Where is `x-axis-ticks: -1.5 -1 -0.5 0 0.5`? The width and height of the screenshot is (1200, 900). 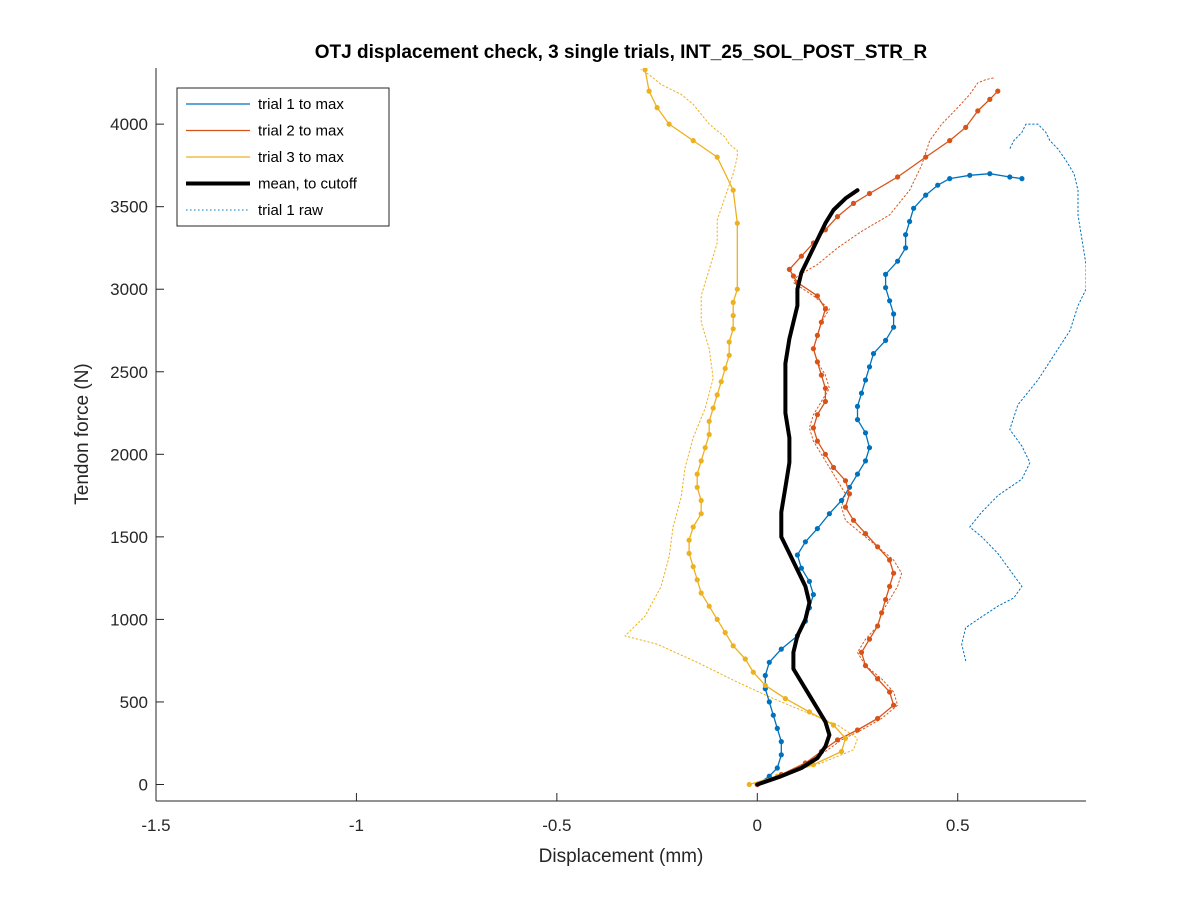 x-axis-ticks: -1.5 -1 -0.5 0 0.5 is located at coordinates (555, 814).